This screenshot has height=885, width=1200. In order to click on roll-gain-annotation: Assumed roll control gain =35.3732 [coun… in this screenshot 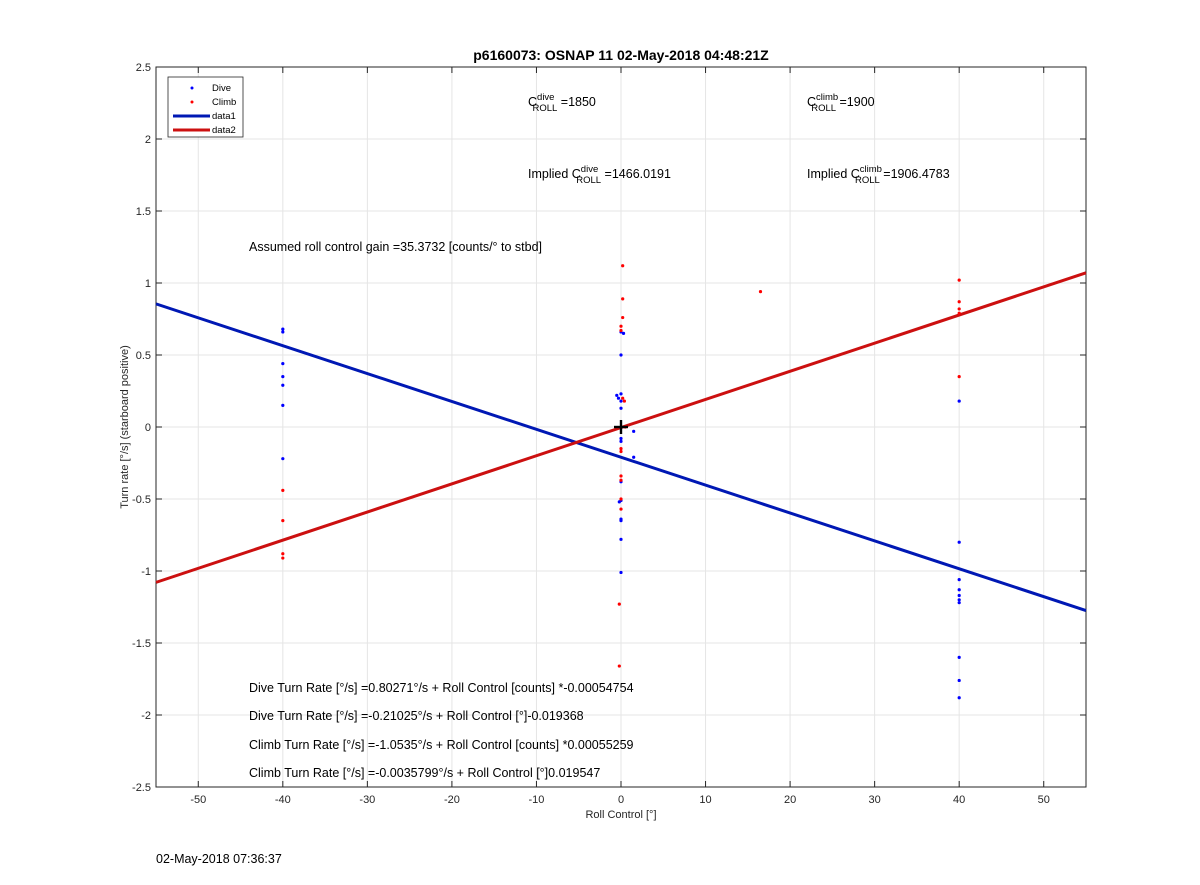, I will do `click(395, 247)`.